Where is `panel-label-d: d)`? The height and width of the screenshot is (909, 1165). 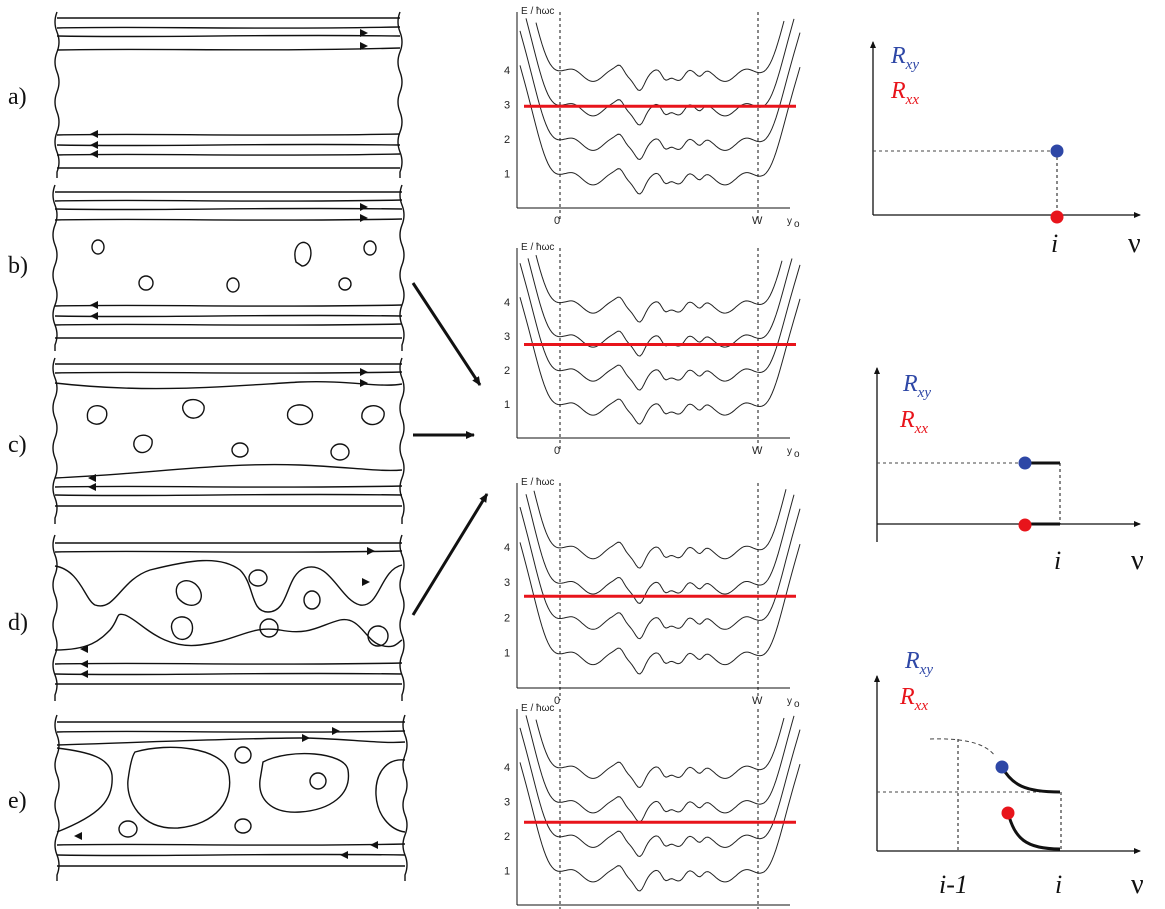
panel-label-d: d) is located at coordinates (18, 623).